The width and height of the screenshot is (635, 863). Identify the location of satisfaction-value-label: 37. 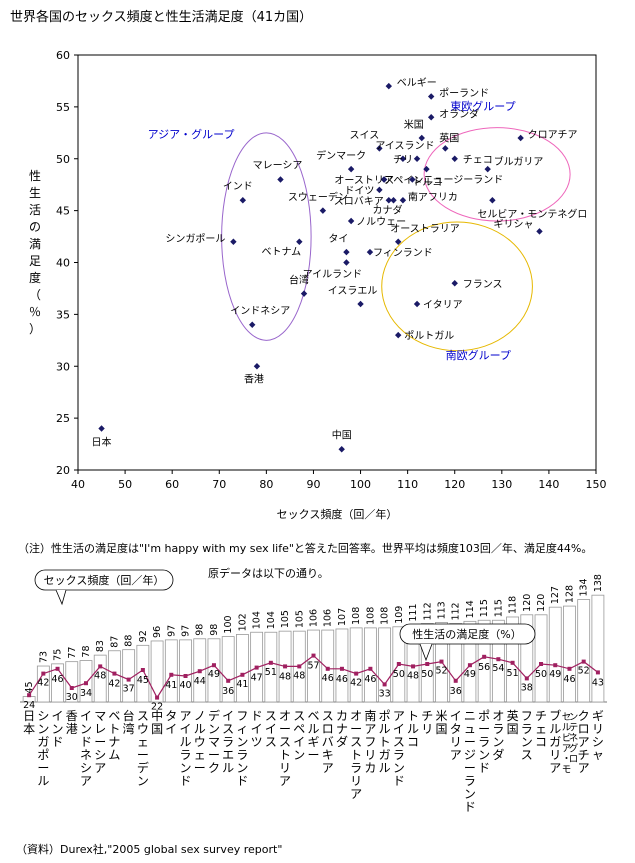
(129, 689).